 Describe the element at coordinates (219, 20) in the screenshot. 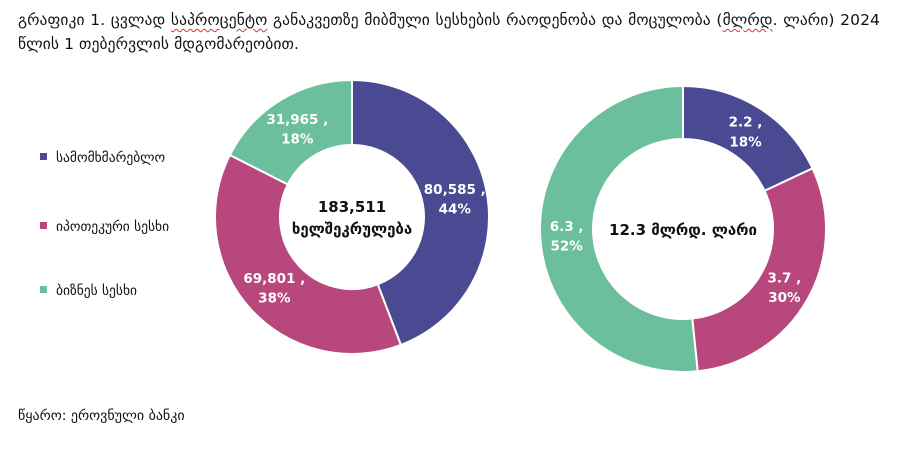

I see `title-part-2: საპროცენტო` at that location.